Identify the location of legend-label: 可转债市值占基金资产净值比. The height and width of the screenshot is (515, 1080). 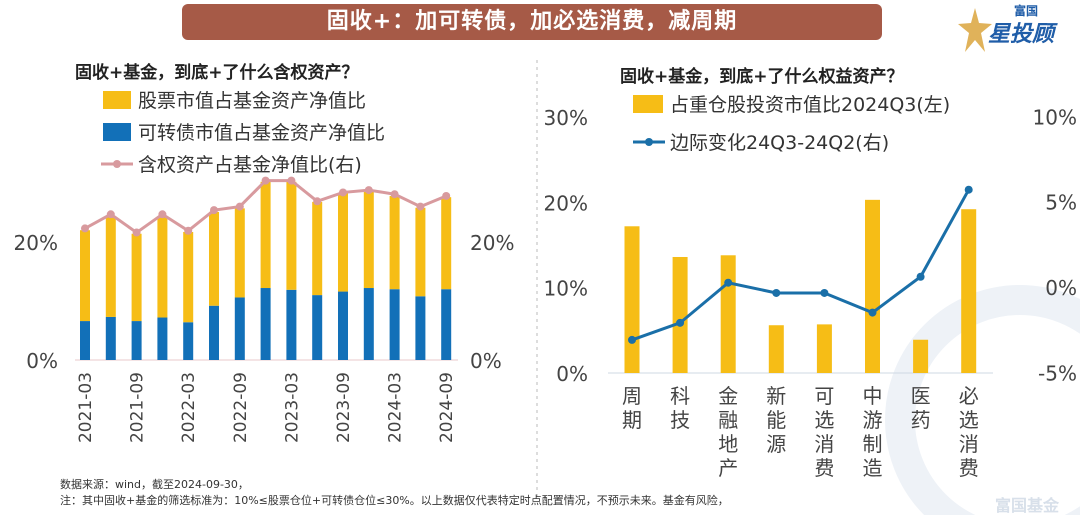
(261, 133).